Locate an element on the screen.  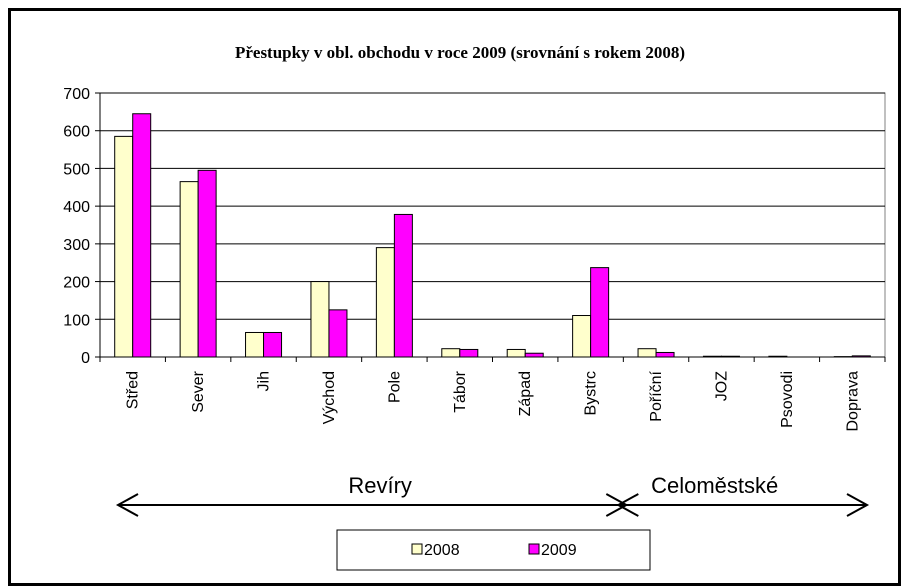
y-tick-label: 200 is located at coordinates (76, 283).